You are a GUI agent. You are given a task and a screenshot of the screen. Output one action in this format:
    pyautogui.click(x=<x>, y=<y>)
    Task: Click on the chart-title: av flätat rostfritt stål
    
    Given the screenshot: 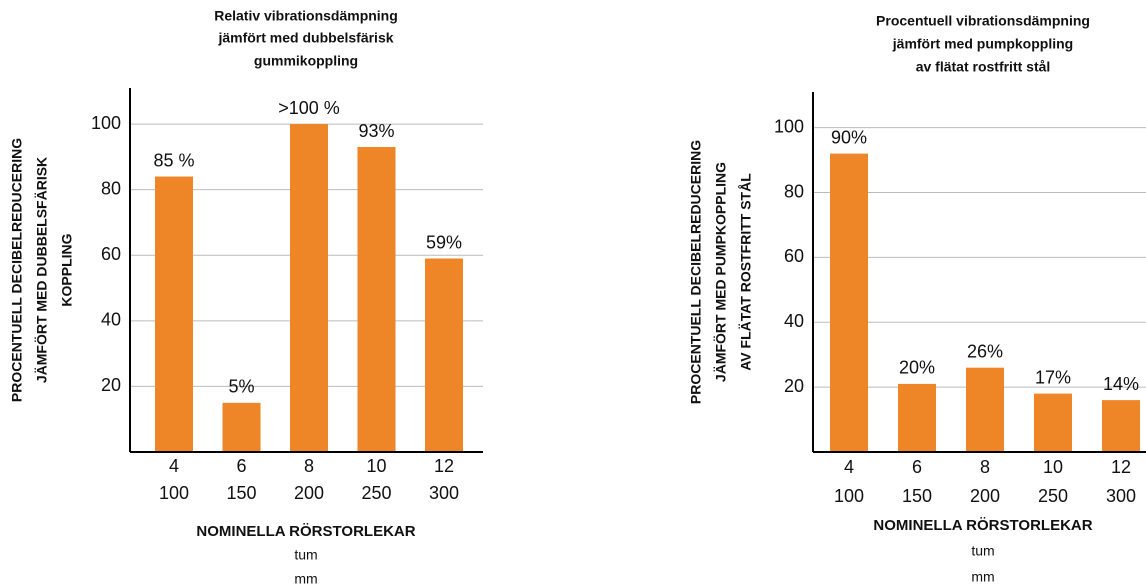 What is the action you would take?
    pyautogui.click(x=983, y=67)
    